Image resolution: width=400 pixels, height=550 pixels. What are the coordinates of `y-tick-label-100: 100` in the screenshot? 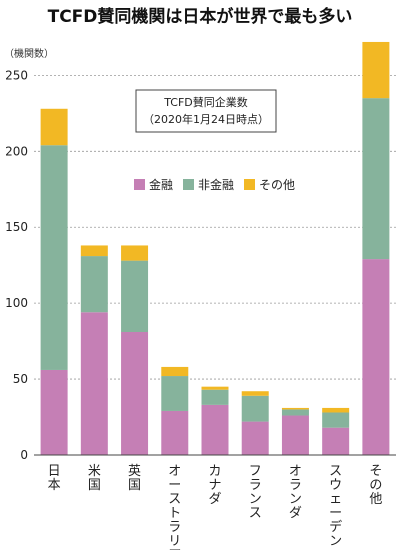 It's located at (16, 303).